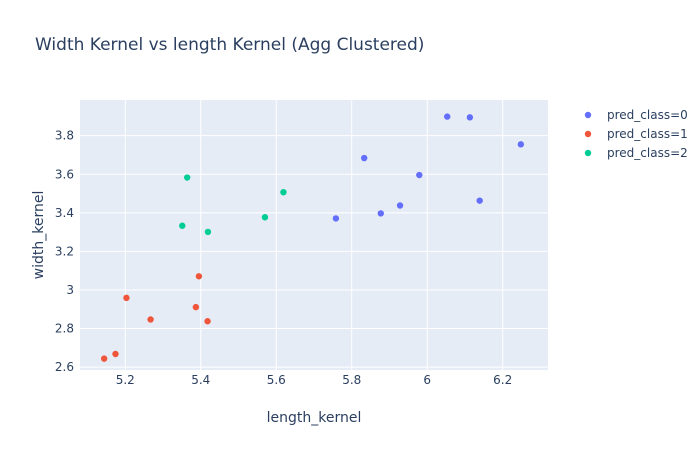 This screenshot has height=450, width=700. What do you see at coordinates (647, 115) in the screenshot?
I see `legend-label: pred_class=0` at bounding box center [647, 115].